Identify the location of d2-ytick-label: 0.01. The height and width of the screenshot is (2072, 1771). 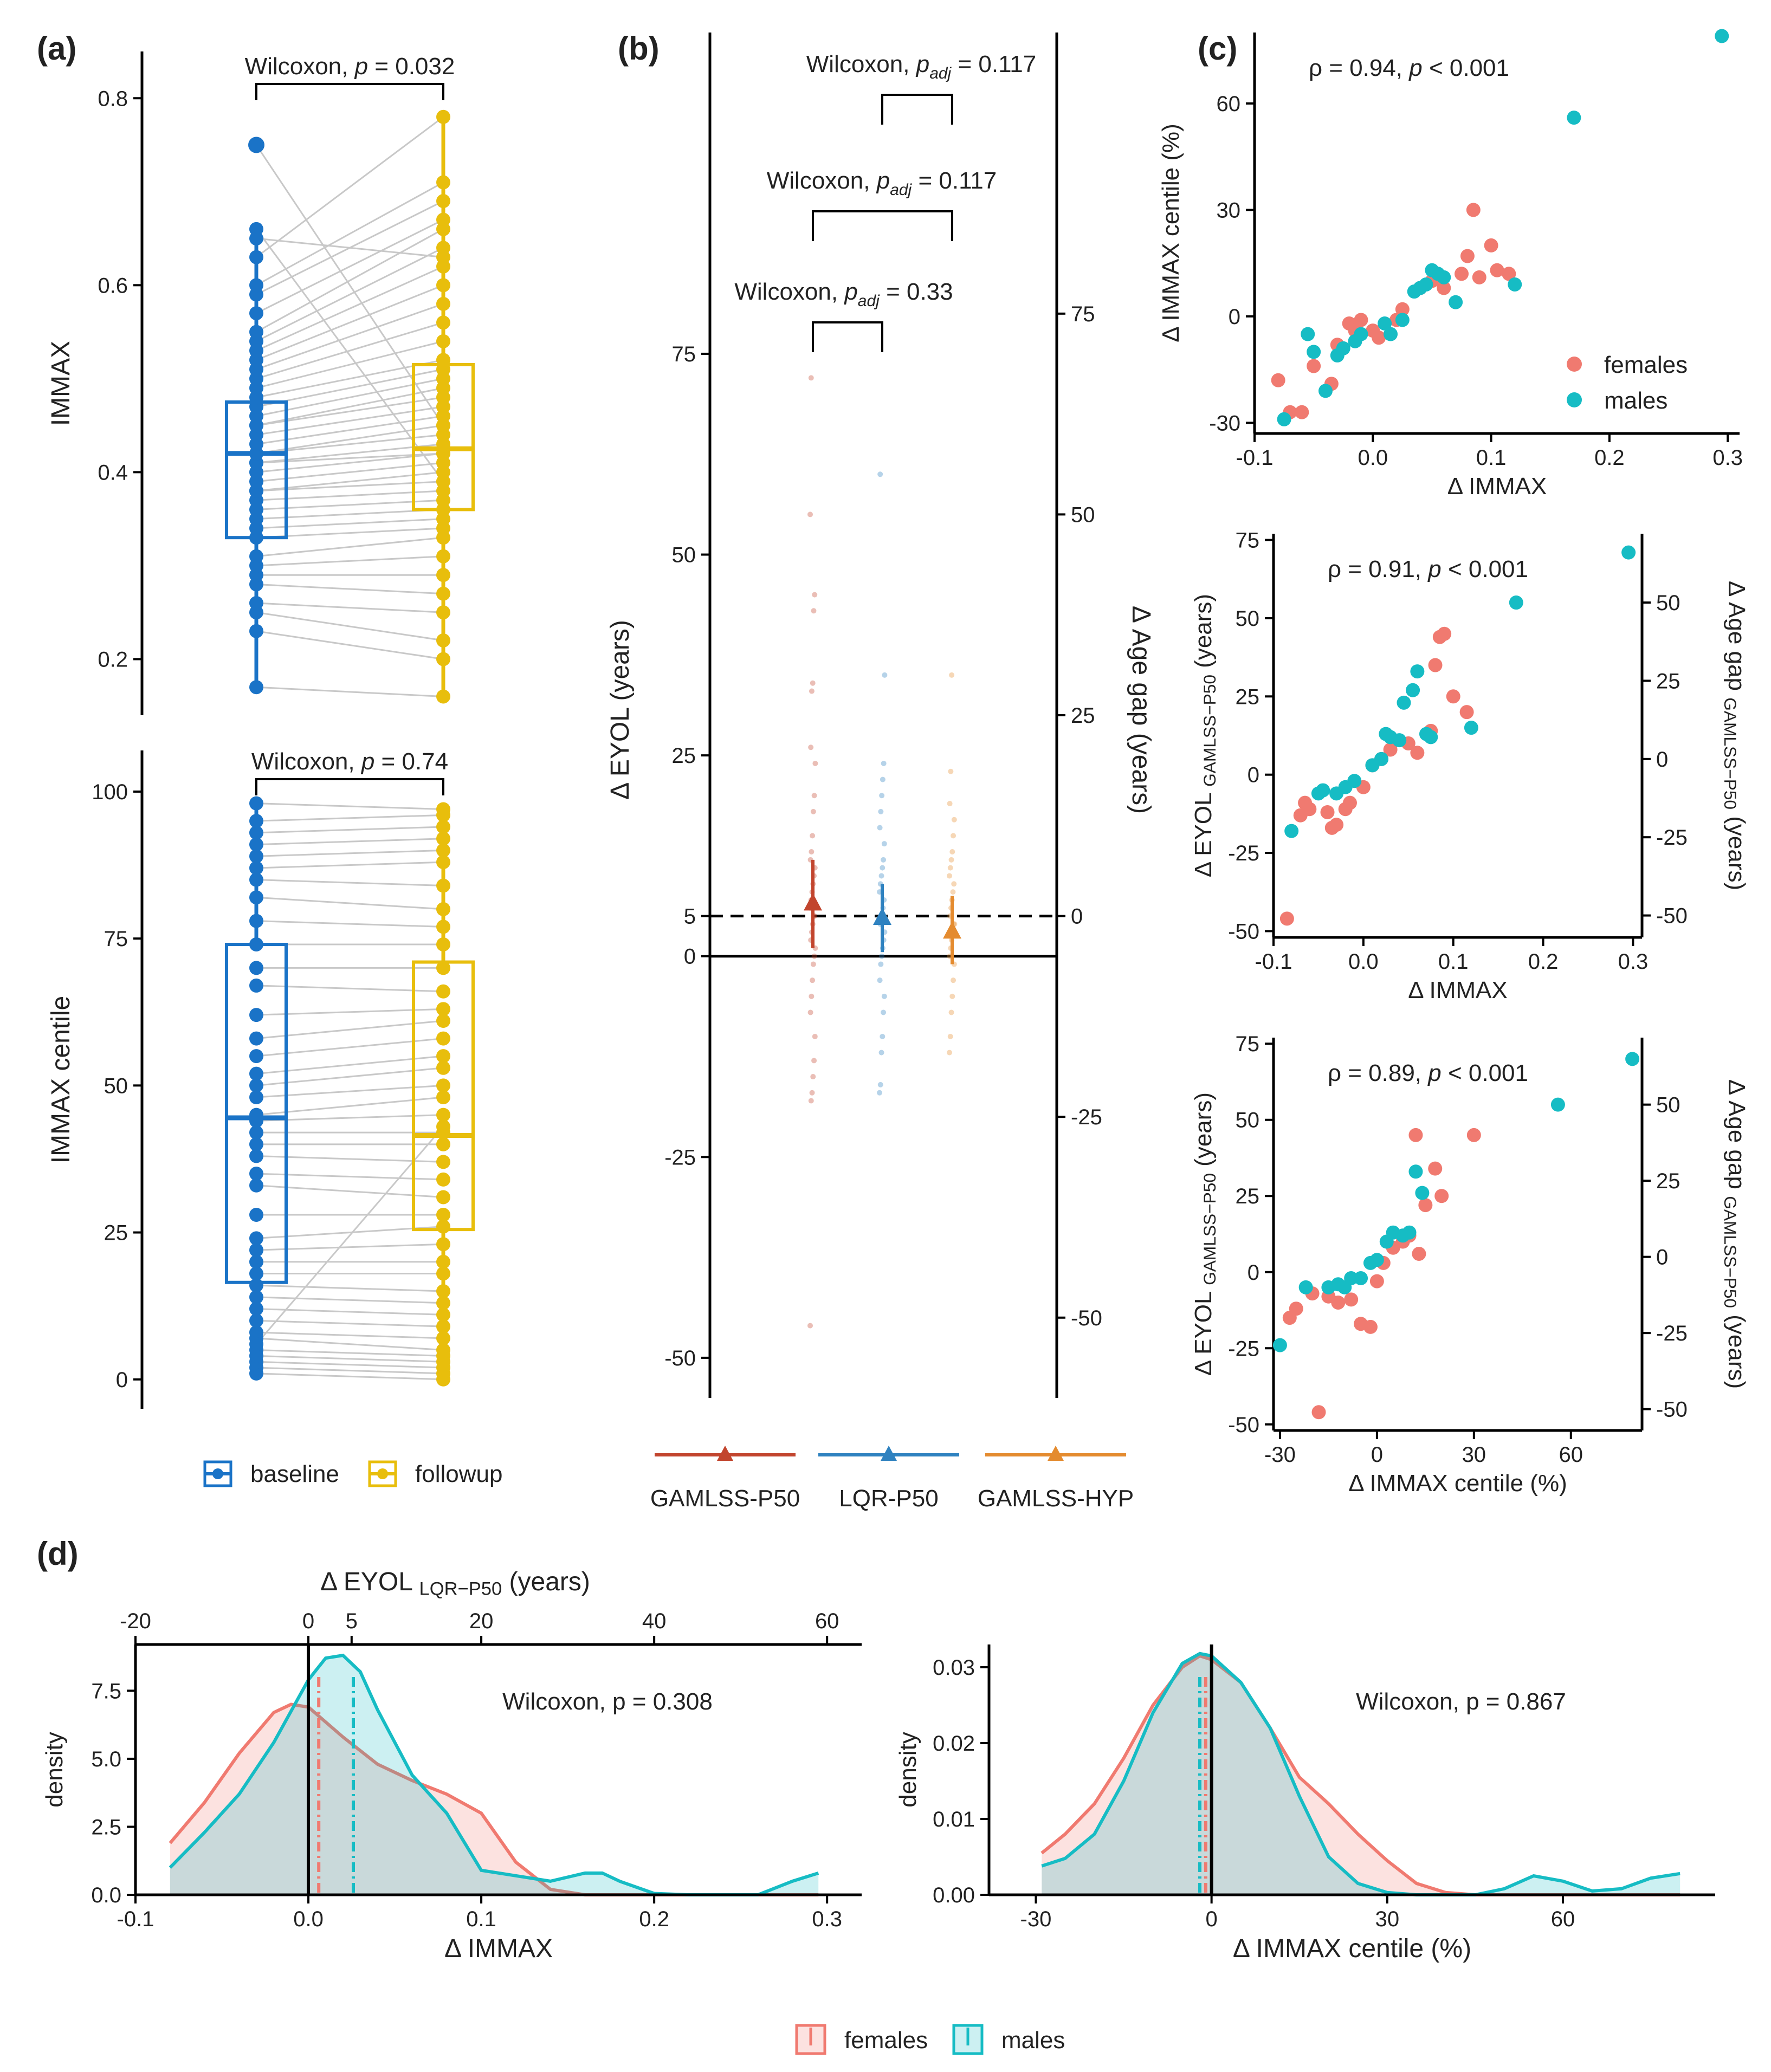
(954, 1819).